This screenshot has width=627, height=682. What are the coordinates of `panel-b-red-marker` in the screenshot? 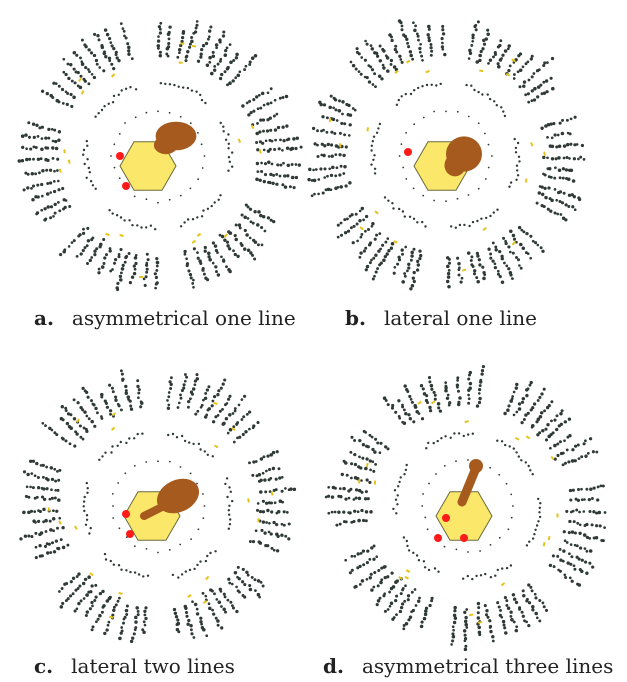 It's located at (408, 152).